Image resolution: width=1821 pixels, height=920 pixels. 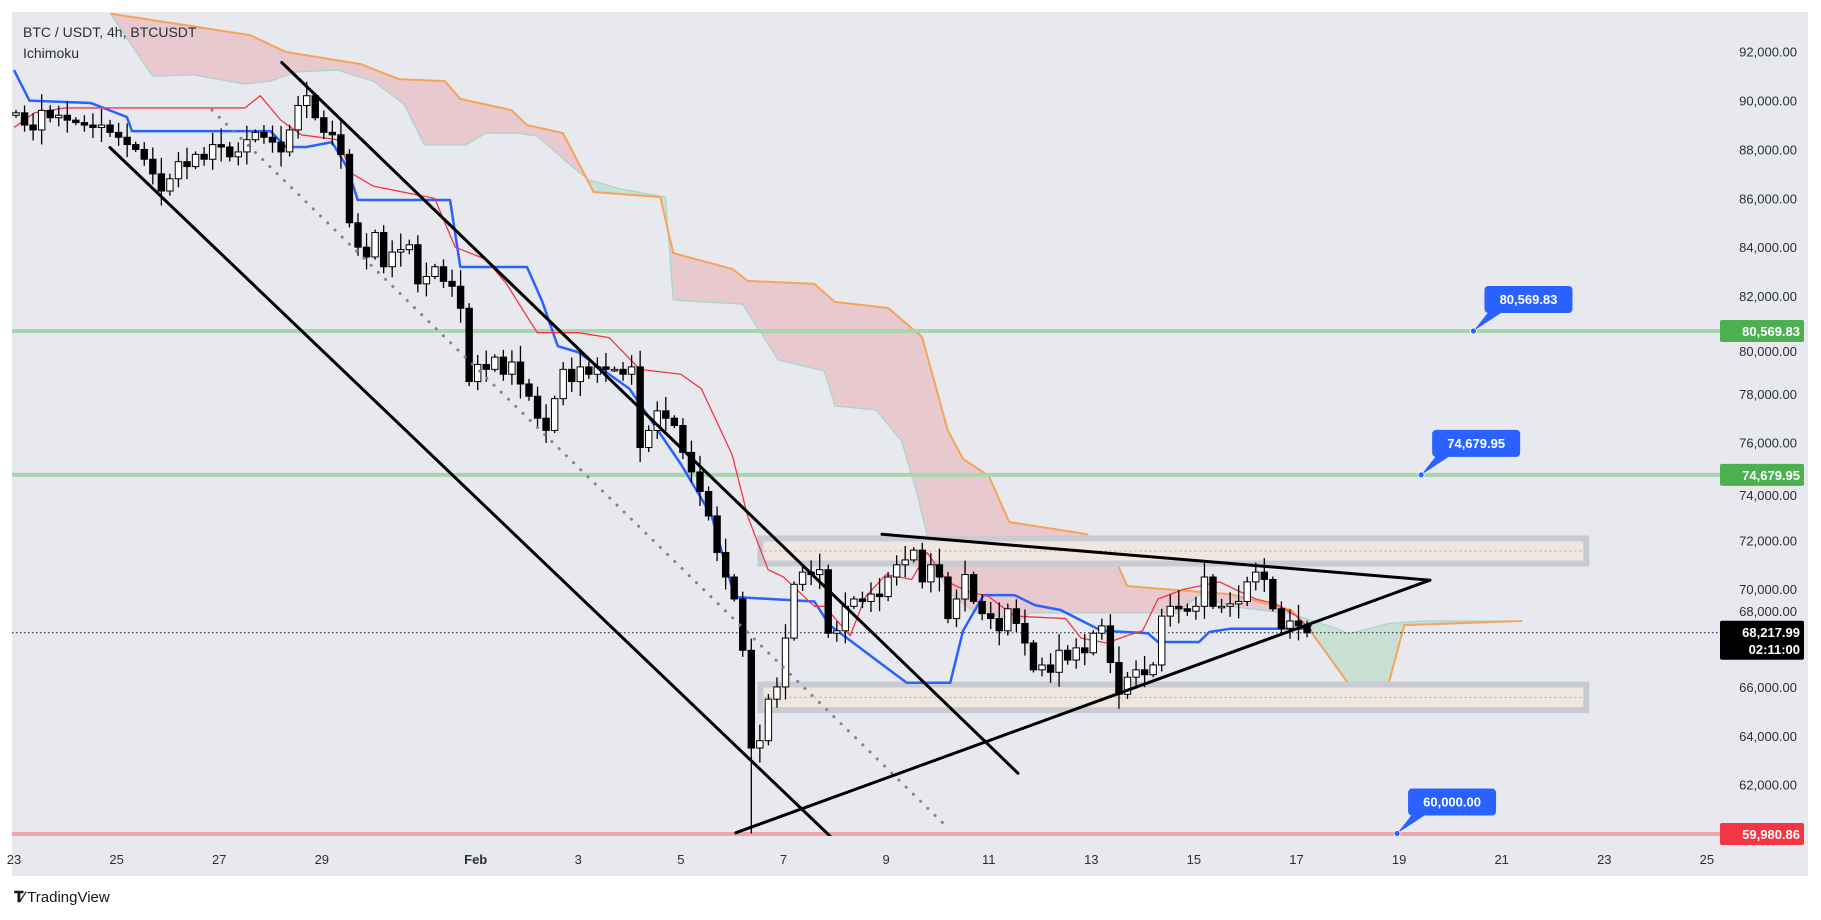 What do you see at coordinates (110, 32) in the screenshot?
I see `symbol-title: BTC / USDT, 4h, BTCUSDT` at bounding box center [110, 32].